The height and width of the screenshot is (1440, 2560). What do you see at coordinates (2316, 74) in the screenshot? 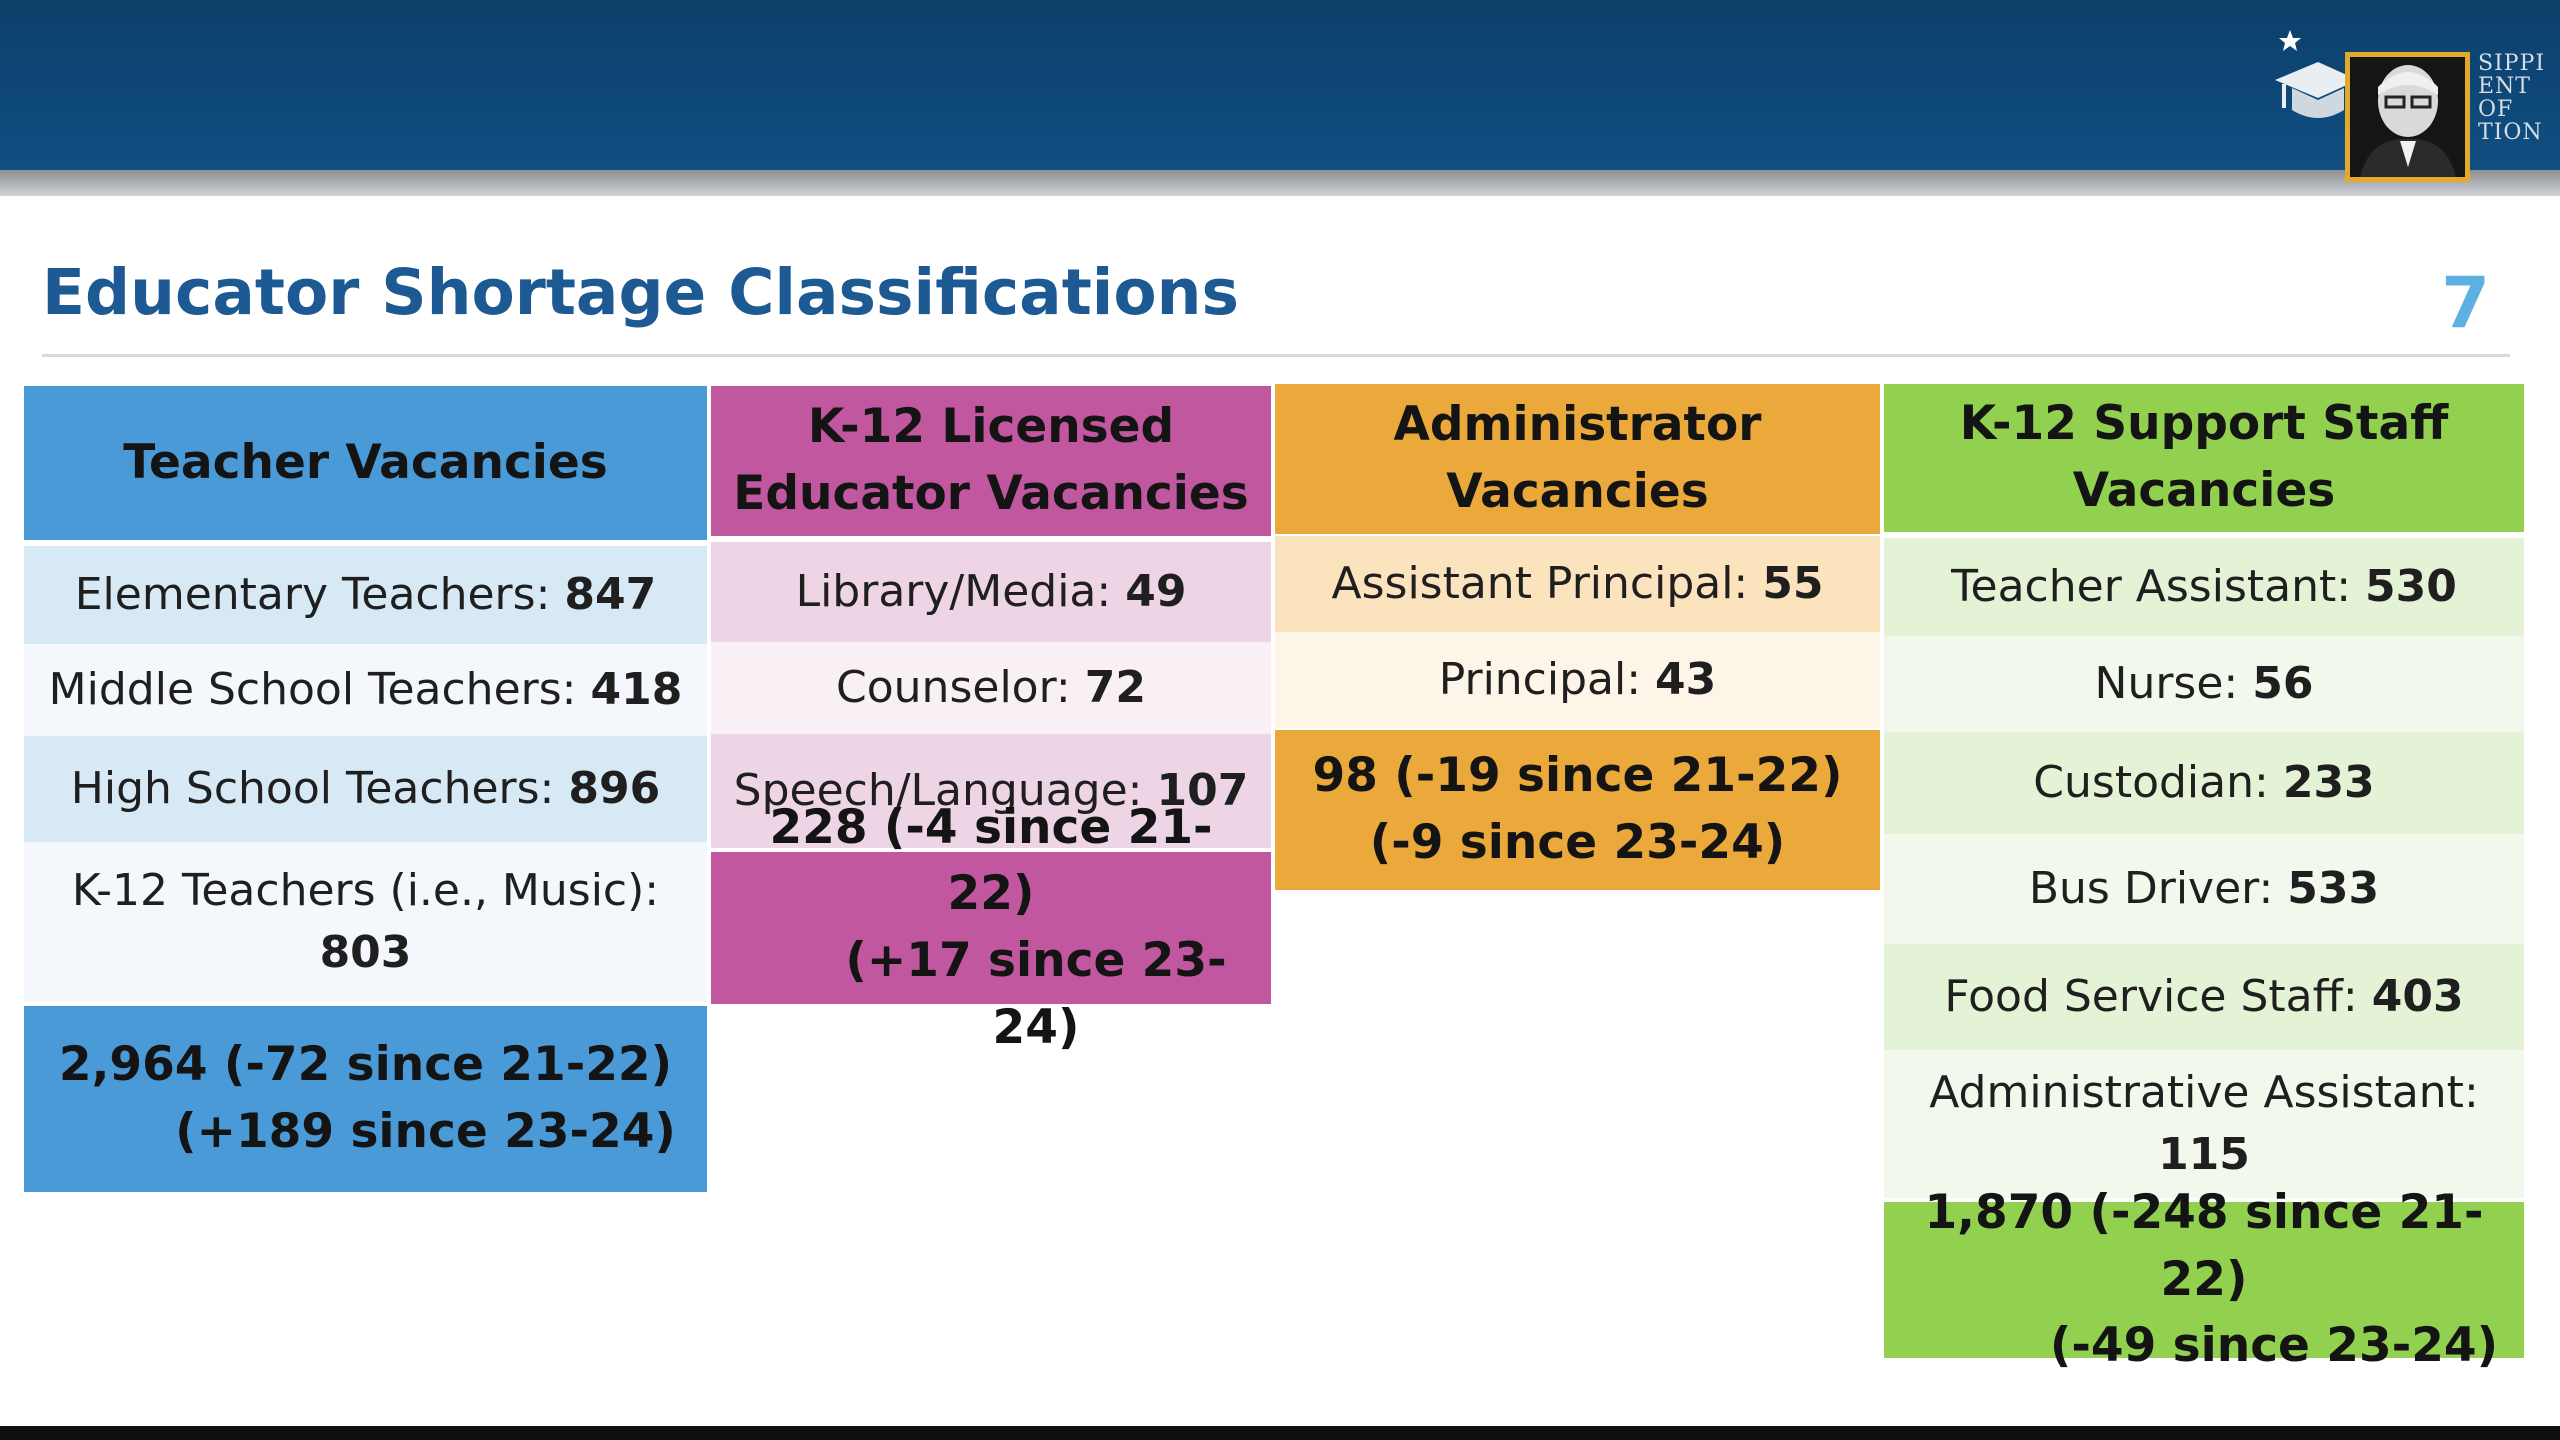
I see `graduation-cap-icon` at bounding box center [2316, 74].